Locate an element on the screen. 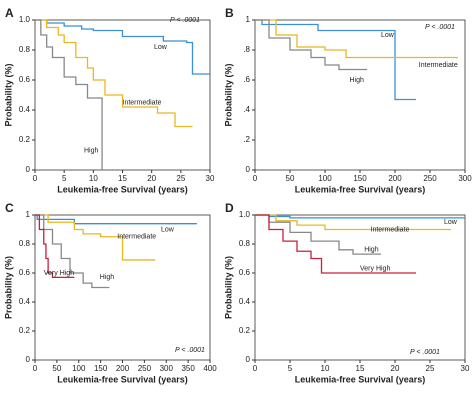  x-tick-label: 350 is located at coordinates (188, 368).